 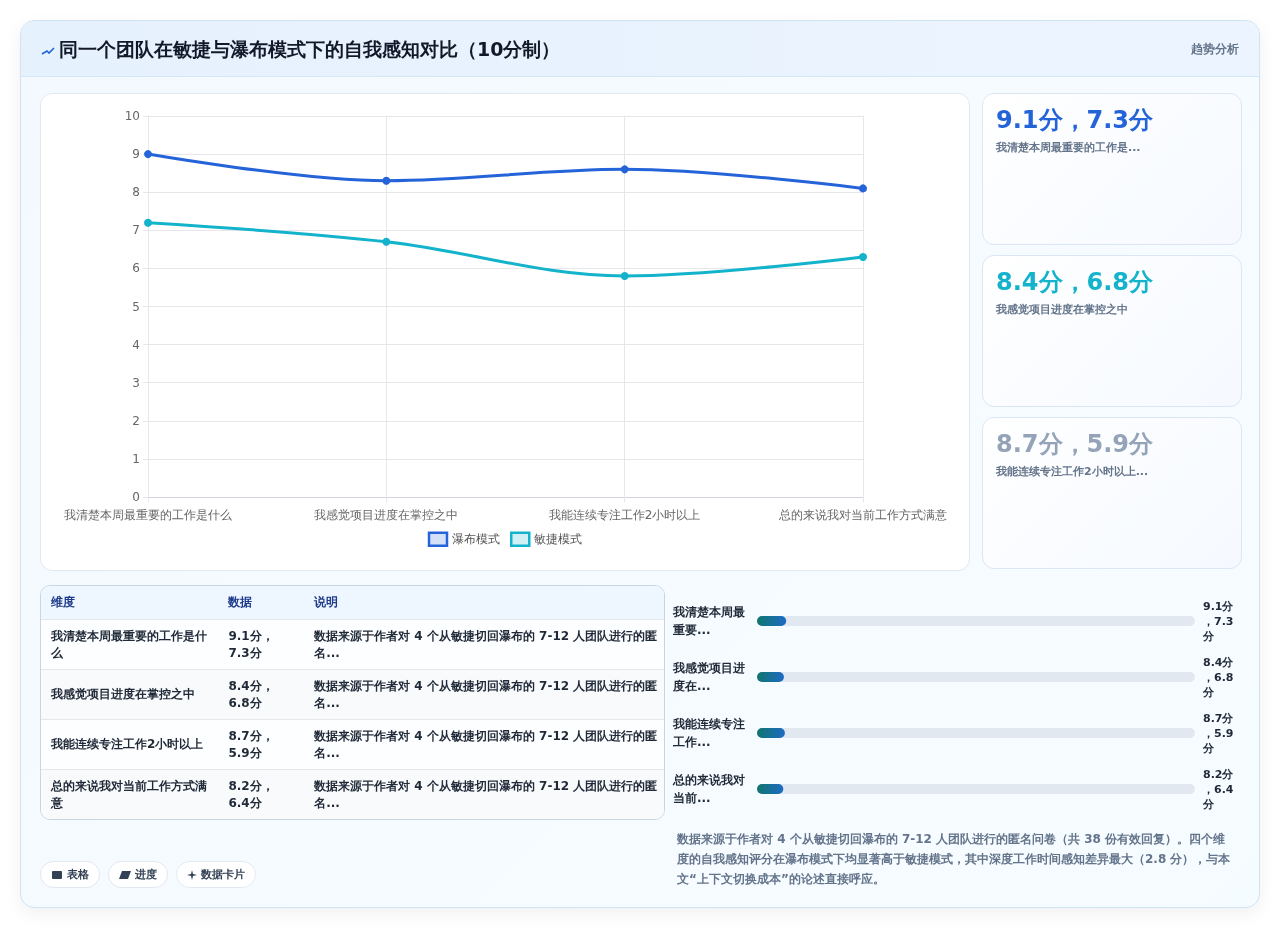 I want to click on text: 说明, so click(x=327, y=602).